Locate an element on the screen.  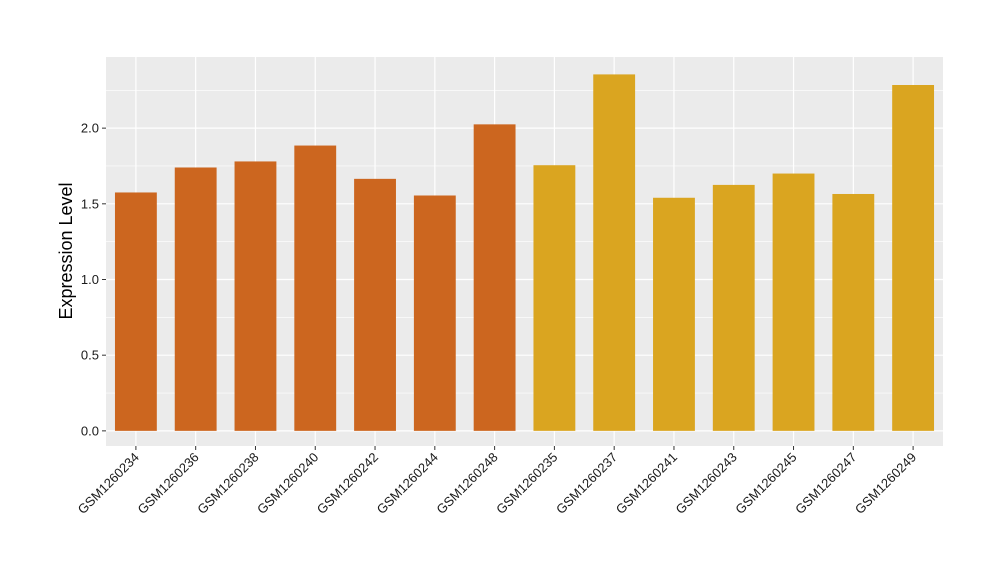
x-tick-label: GSM1260245 is located at coordinates (765, 483).